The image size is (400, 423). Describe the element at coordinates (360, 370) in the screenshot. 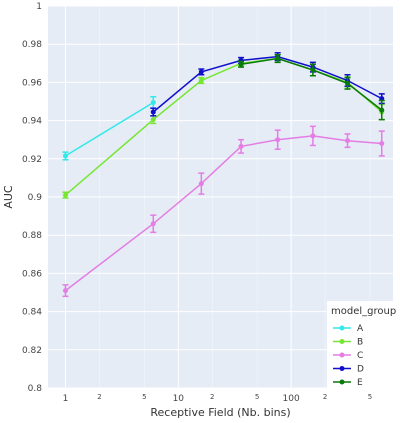

I see `legend-label: D` at that location.